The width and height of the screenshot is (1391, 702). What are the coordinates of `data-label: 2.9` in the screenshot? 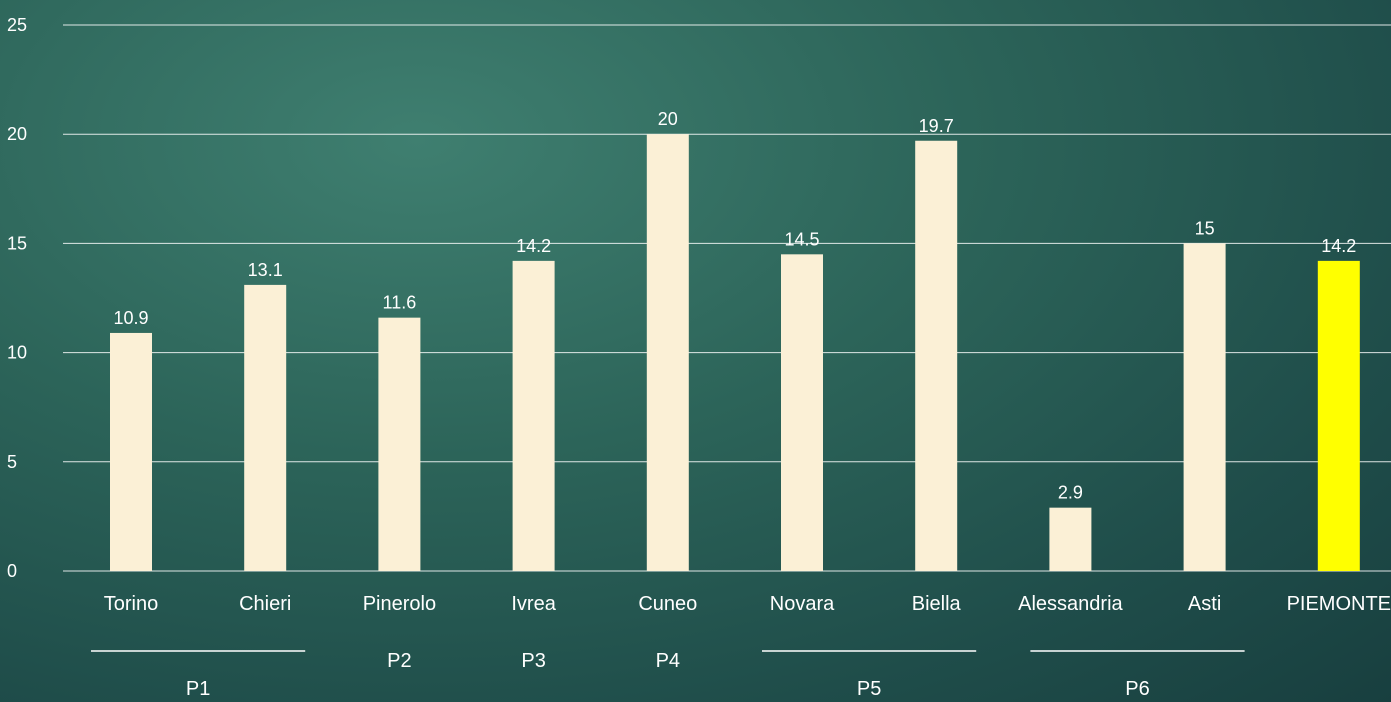 It's located at (1070, 493).